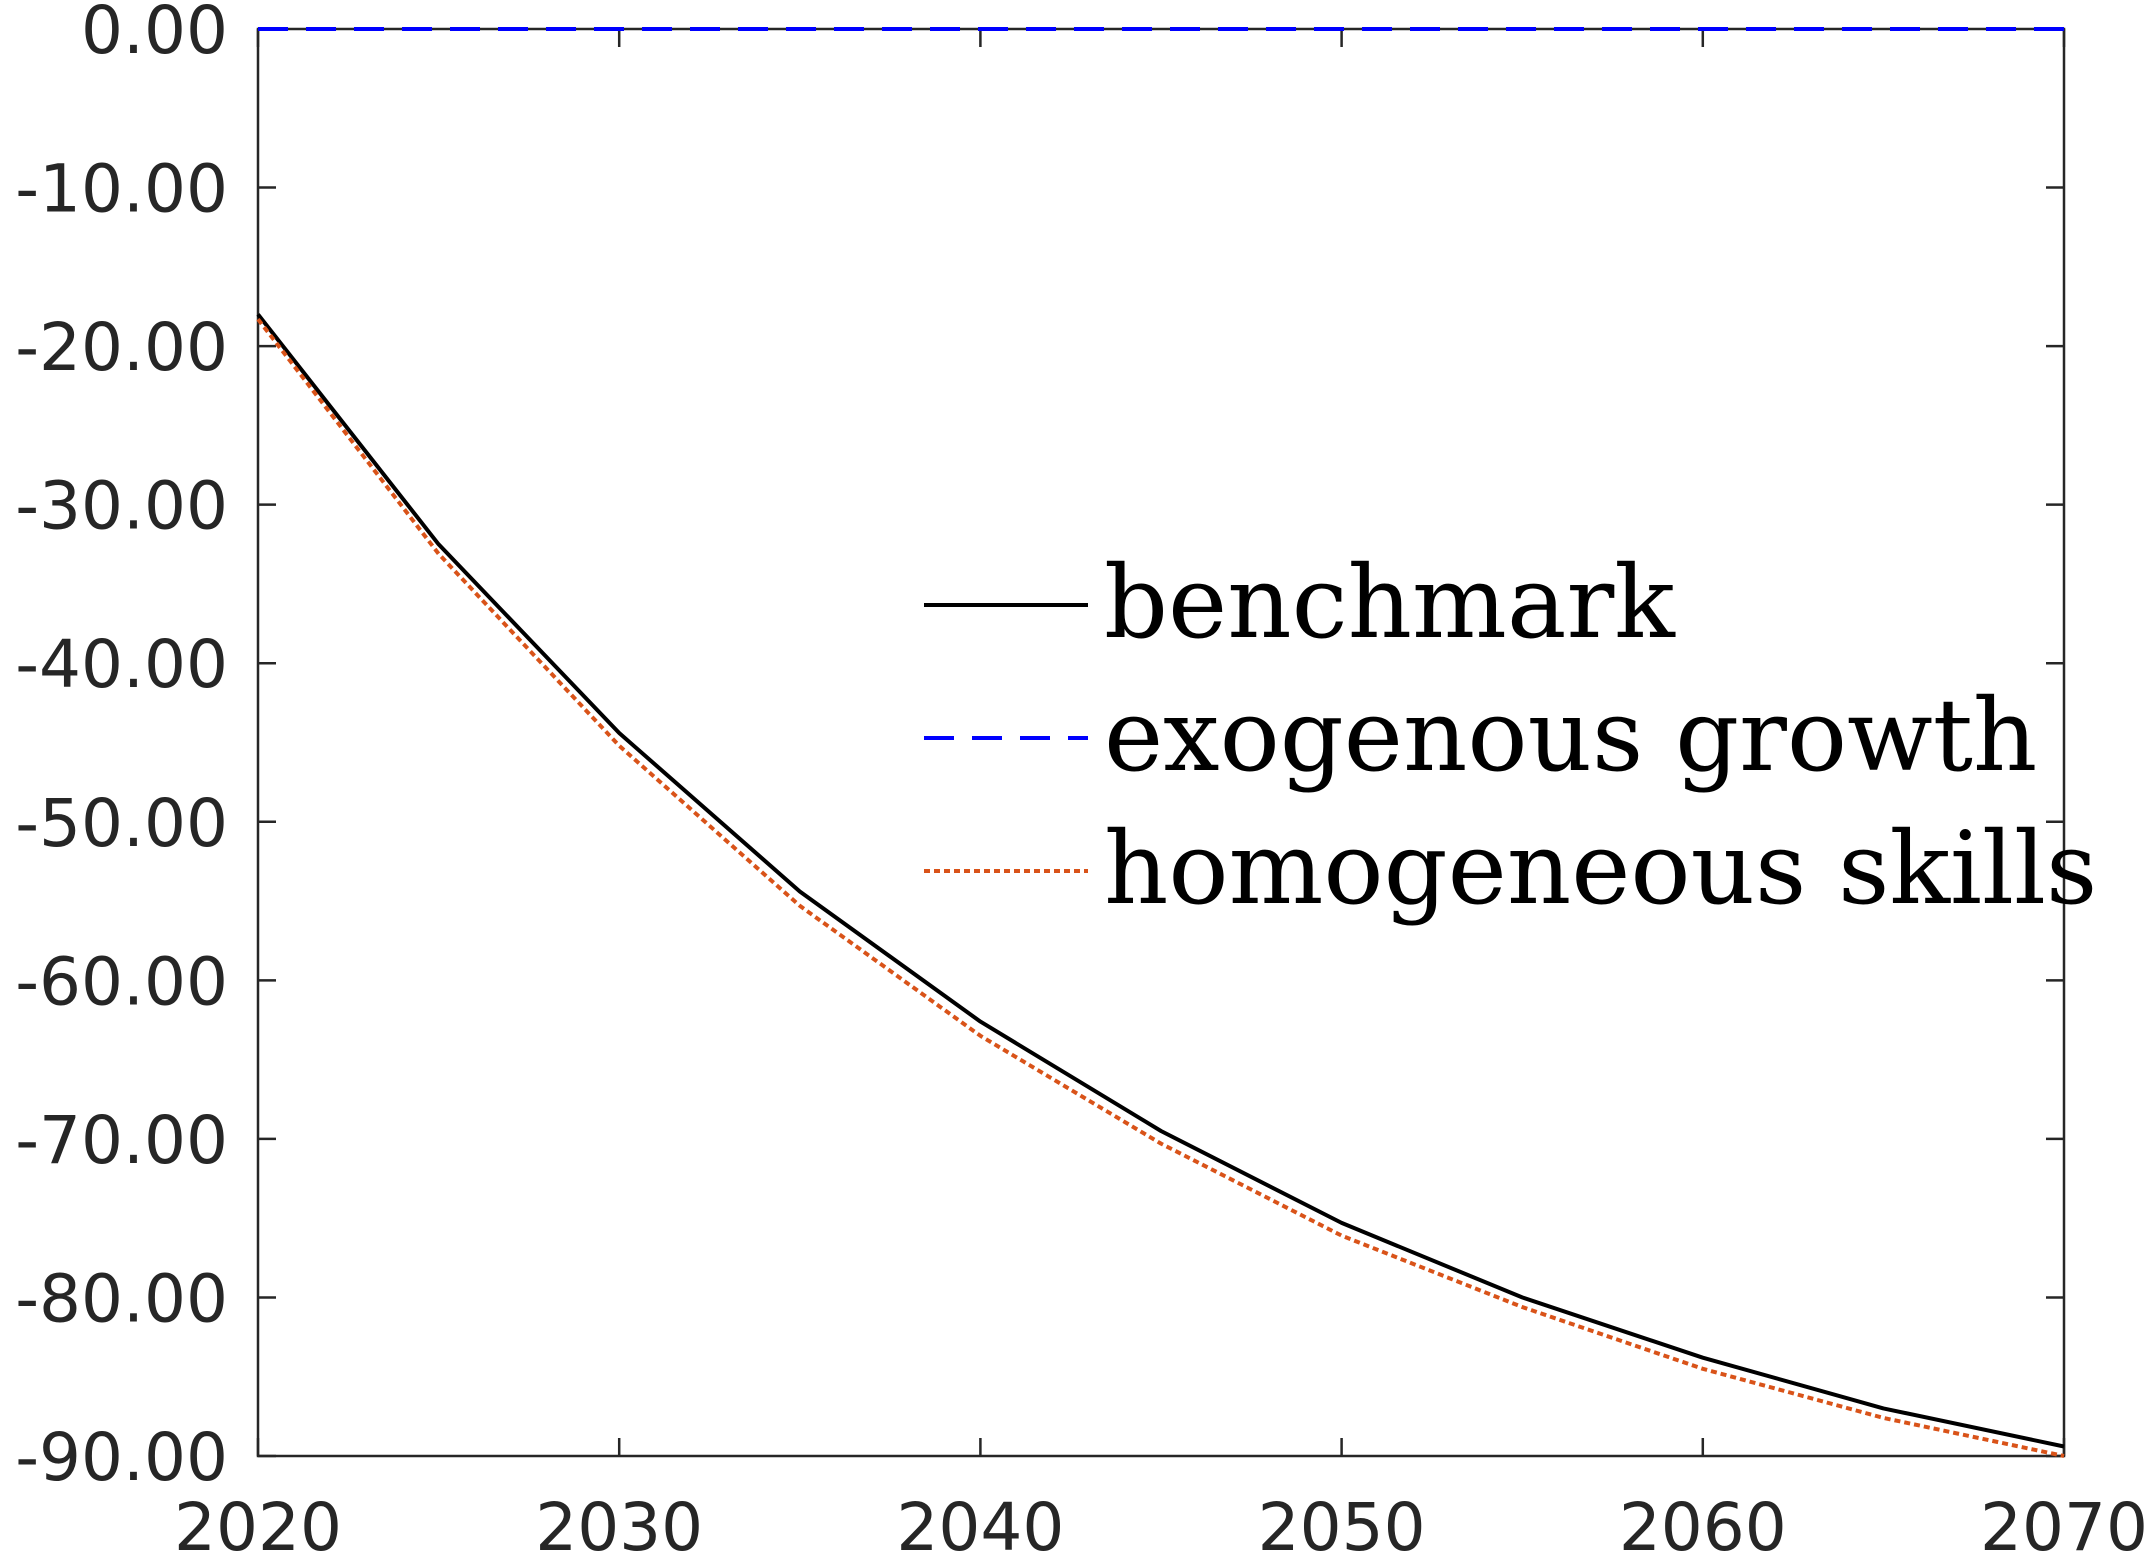  I want to click on y-tick-label: -40.00, so click(121, 664).